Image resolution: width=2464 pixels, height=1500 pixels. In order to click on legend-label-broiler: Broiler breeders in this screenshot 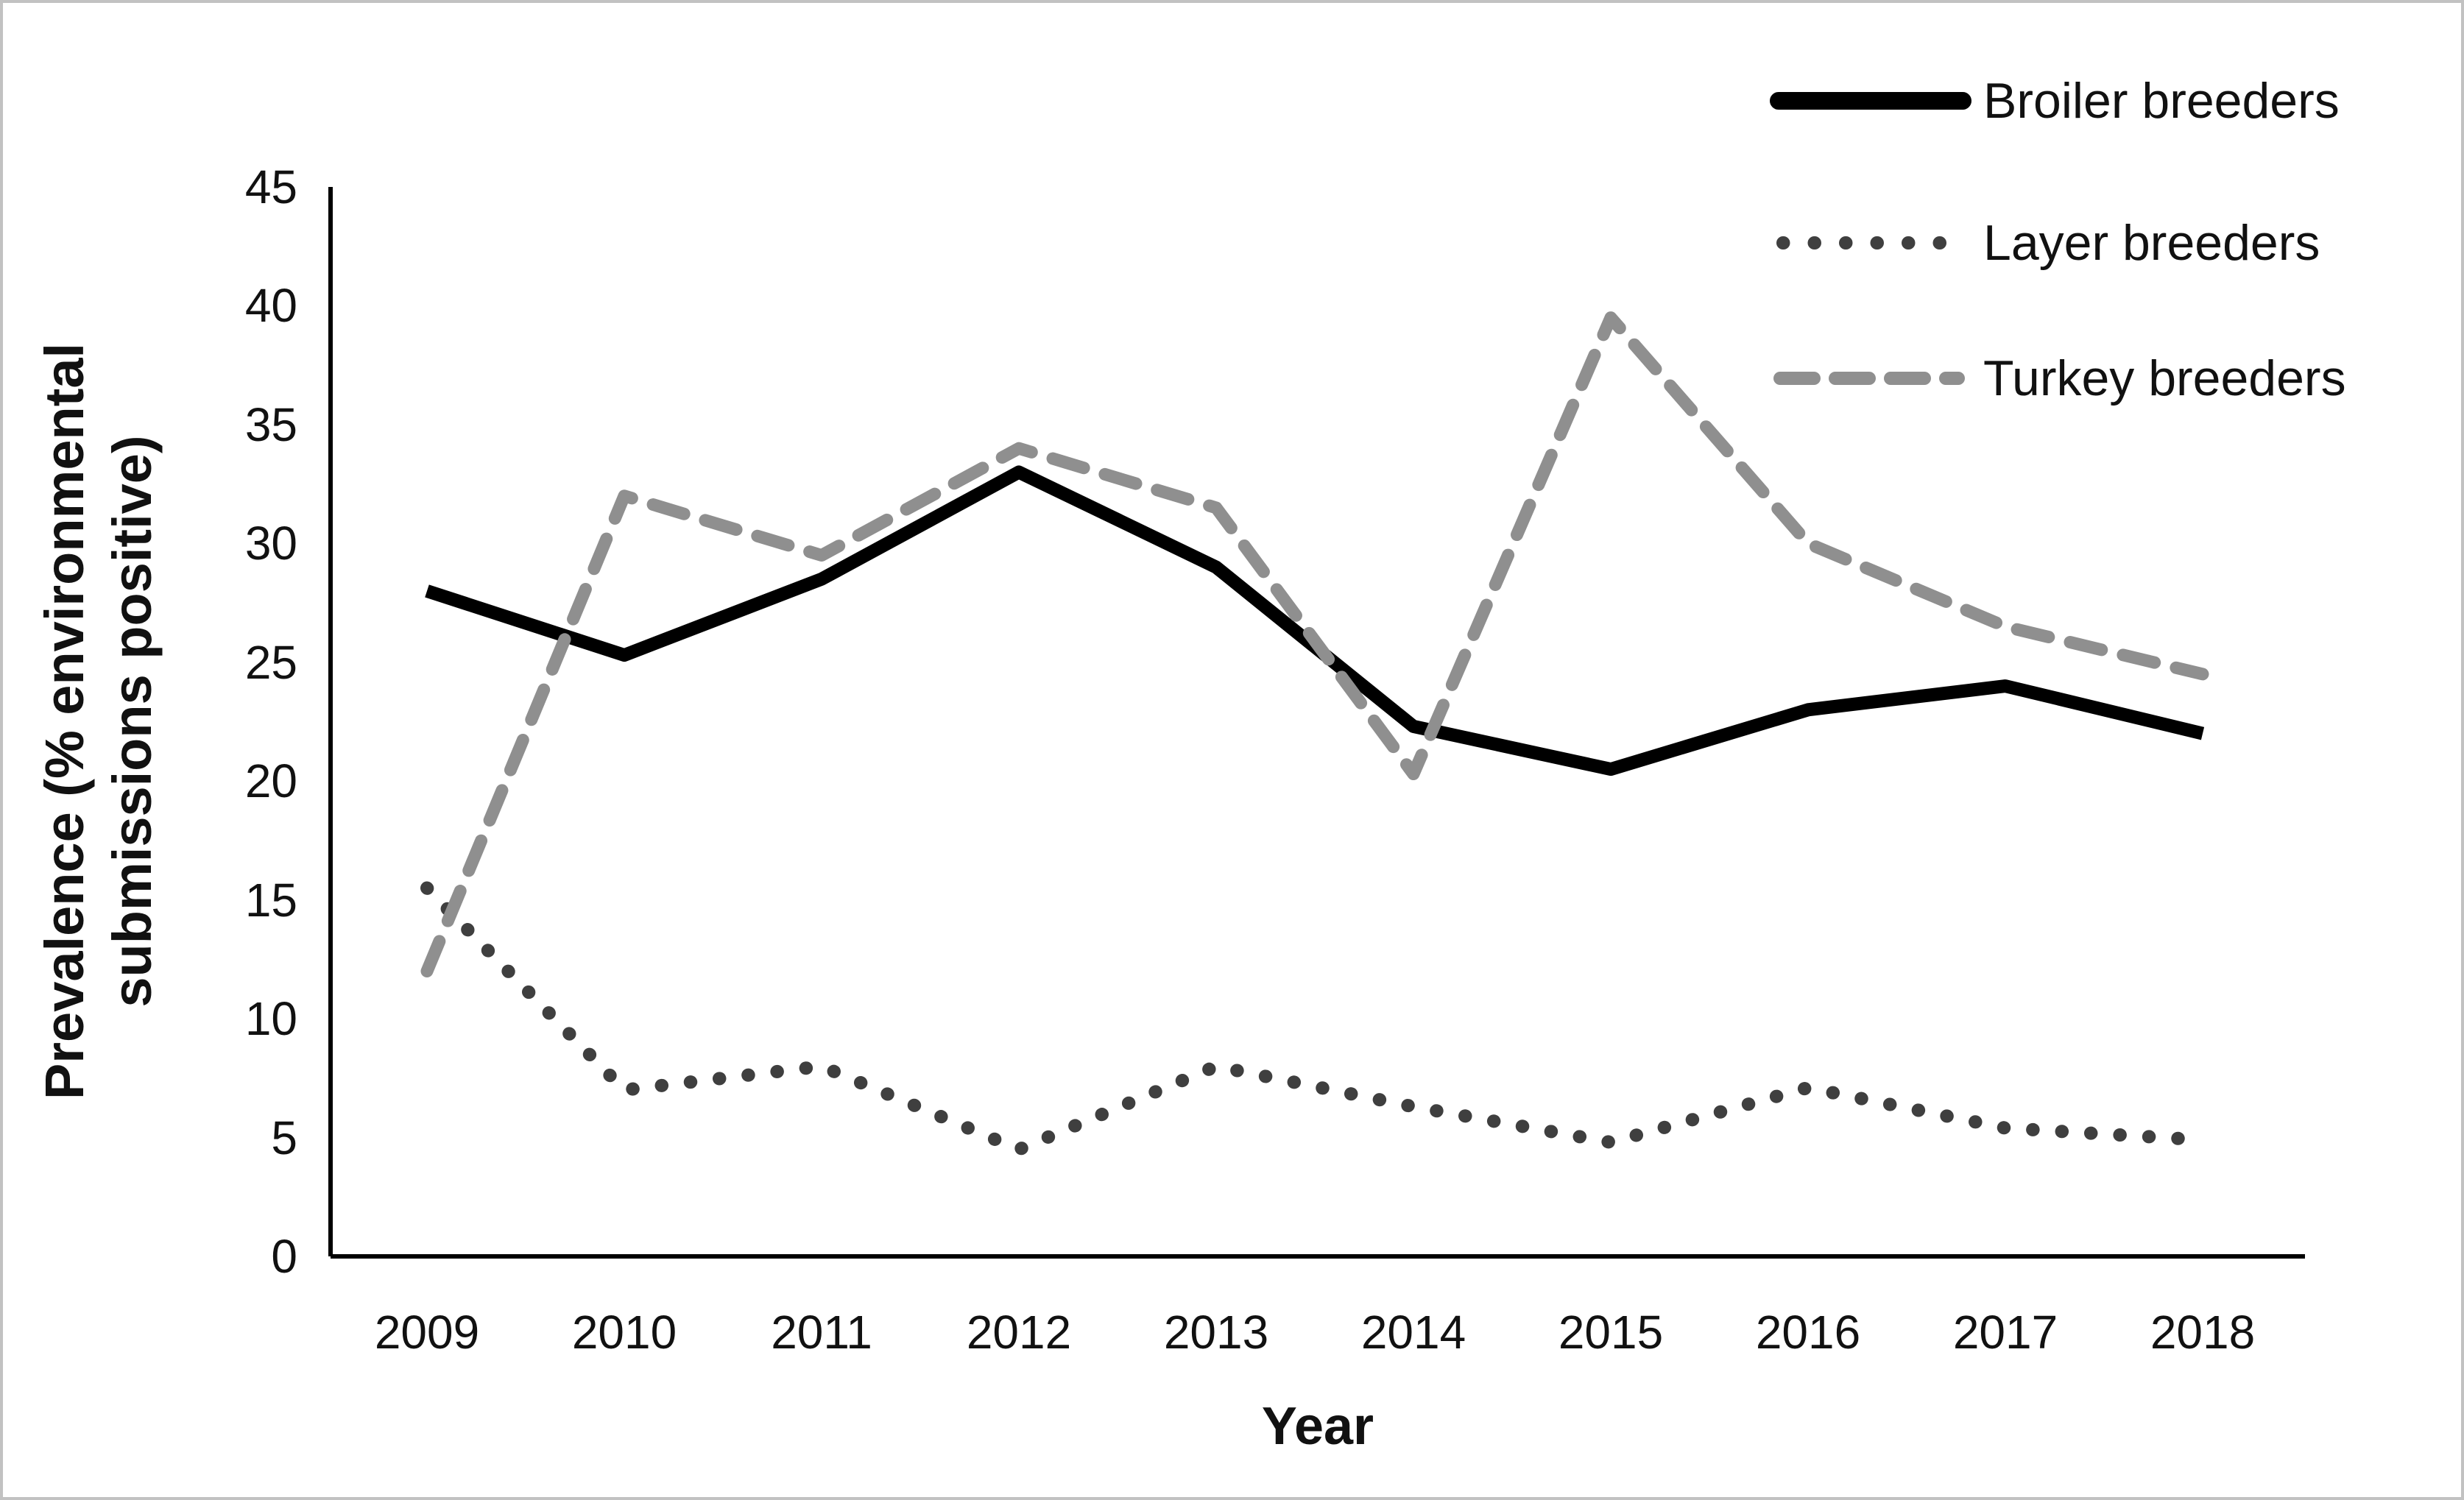, I will do `click(2161, 101)`.